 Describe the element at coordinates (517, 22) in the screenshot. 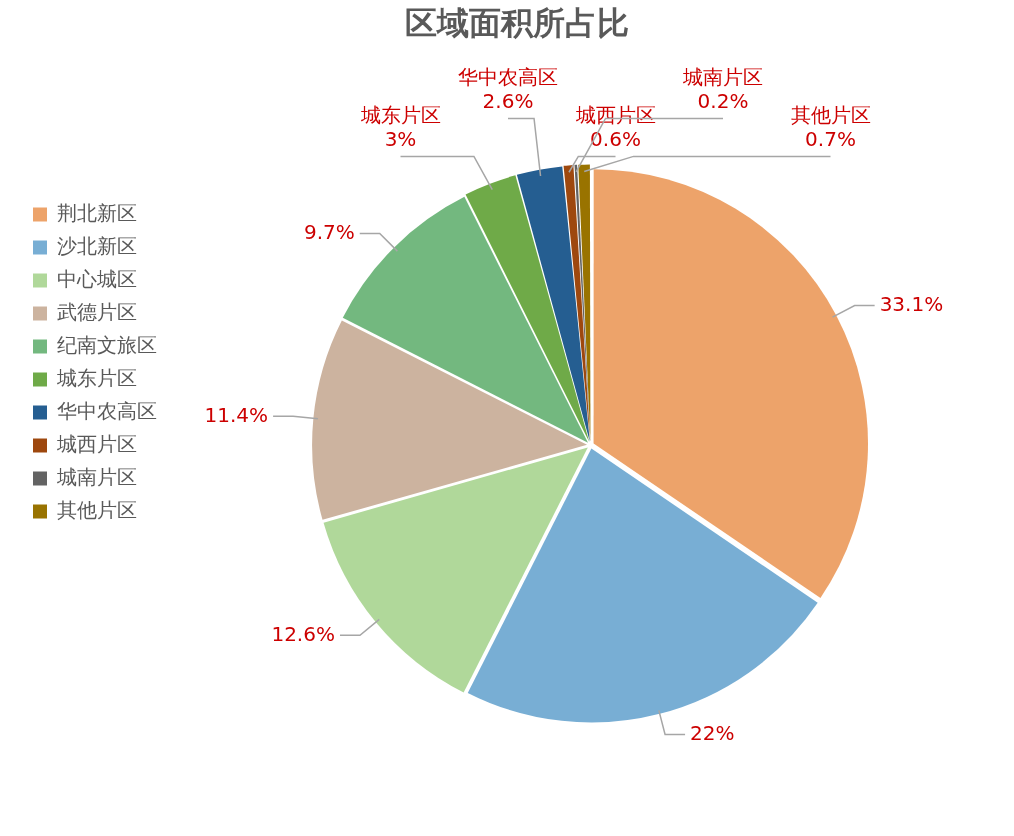

I see `chart-title: 区域面积所占比` at that location.